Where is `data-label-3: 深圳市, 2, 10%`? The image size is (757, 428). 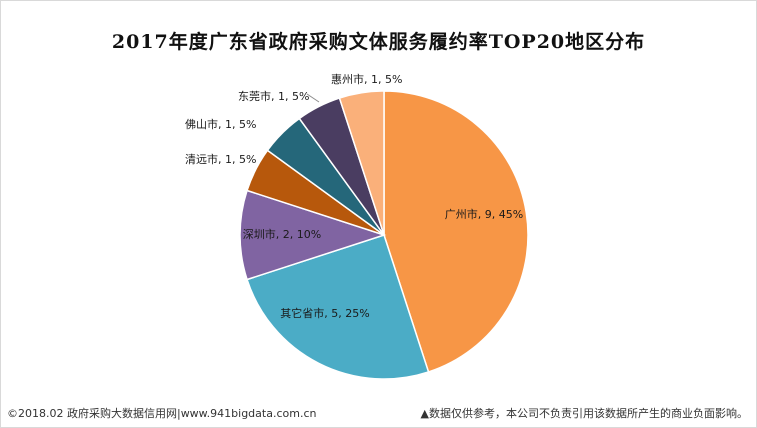
data-label-3: 深圳市, 2, 10% is located at coordinates (282, 234).